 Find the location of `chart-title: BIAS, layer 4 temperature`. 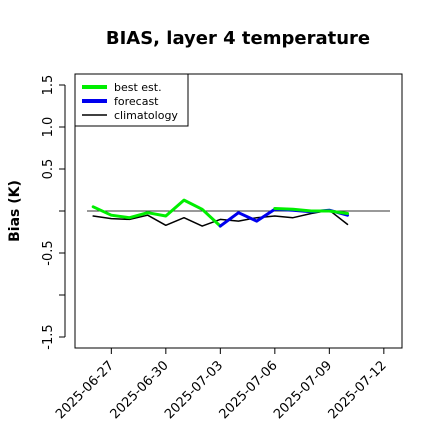

chart-title: BIAS, layer 4 temperature is located at coordinates (238, 38).